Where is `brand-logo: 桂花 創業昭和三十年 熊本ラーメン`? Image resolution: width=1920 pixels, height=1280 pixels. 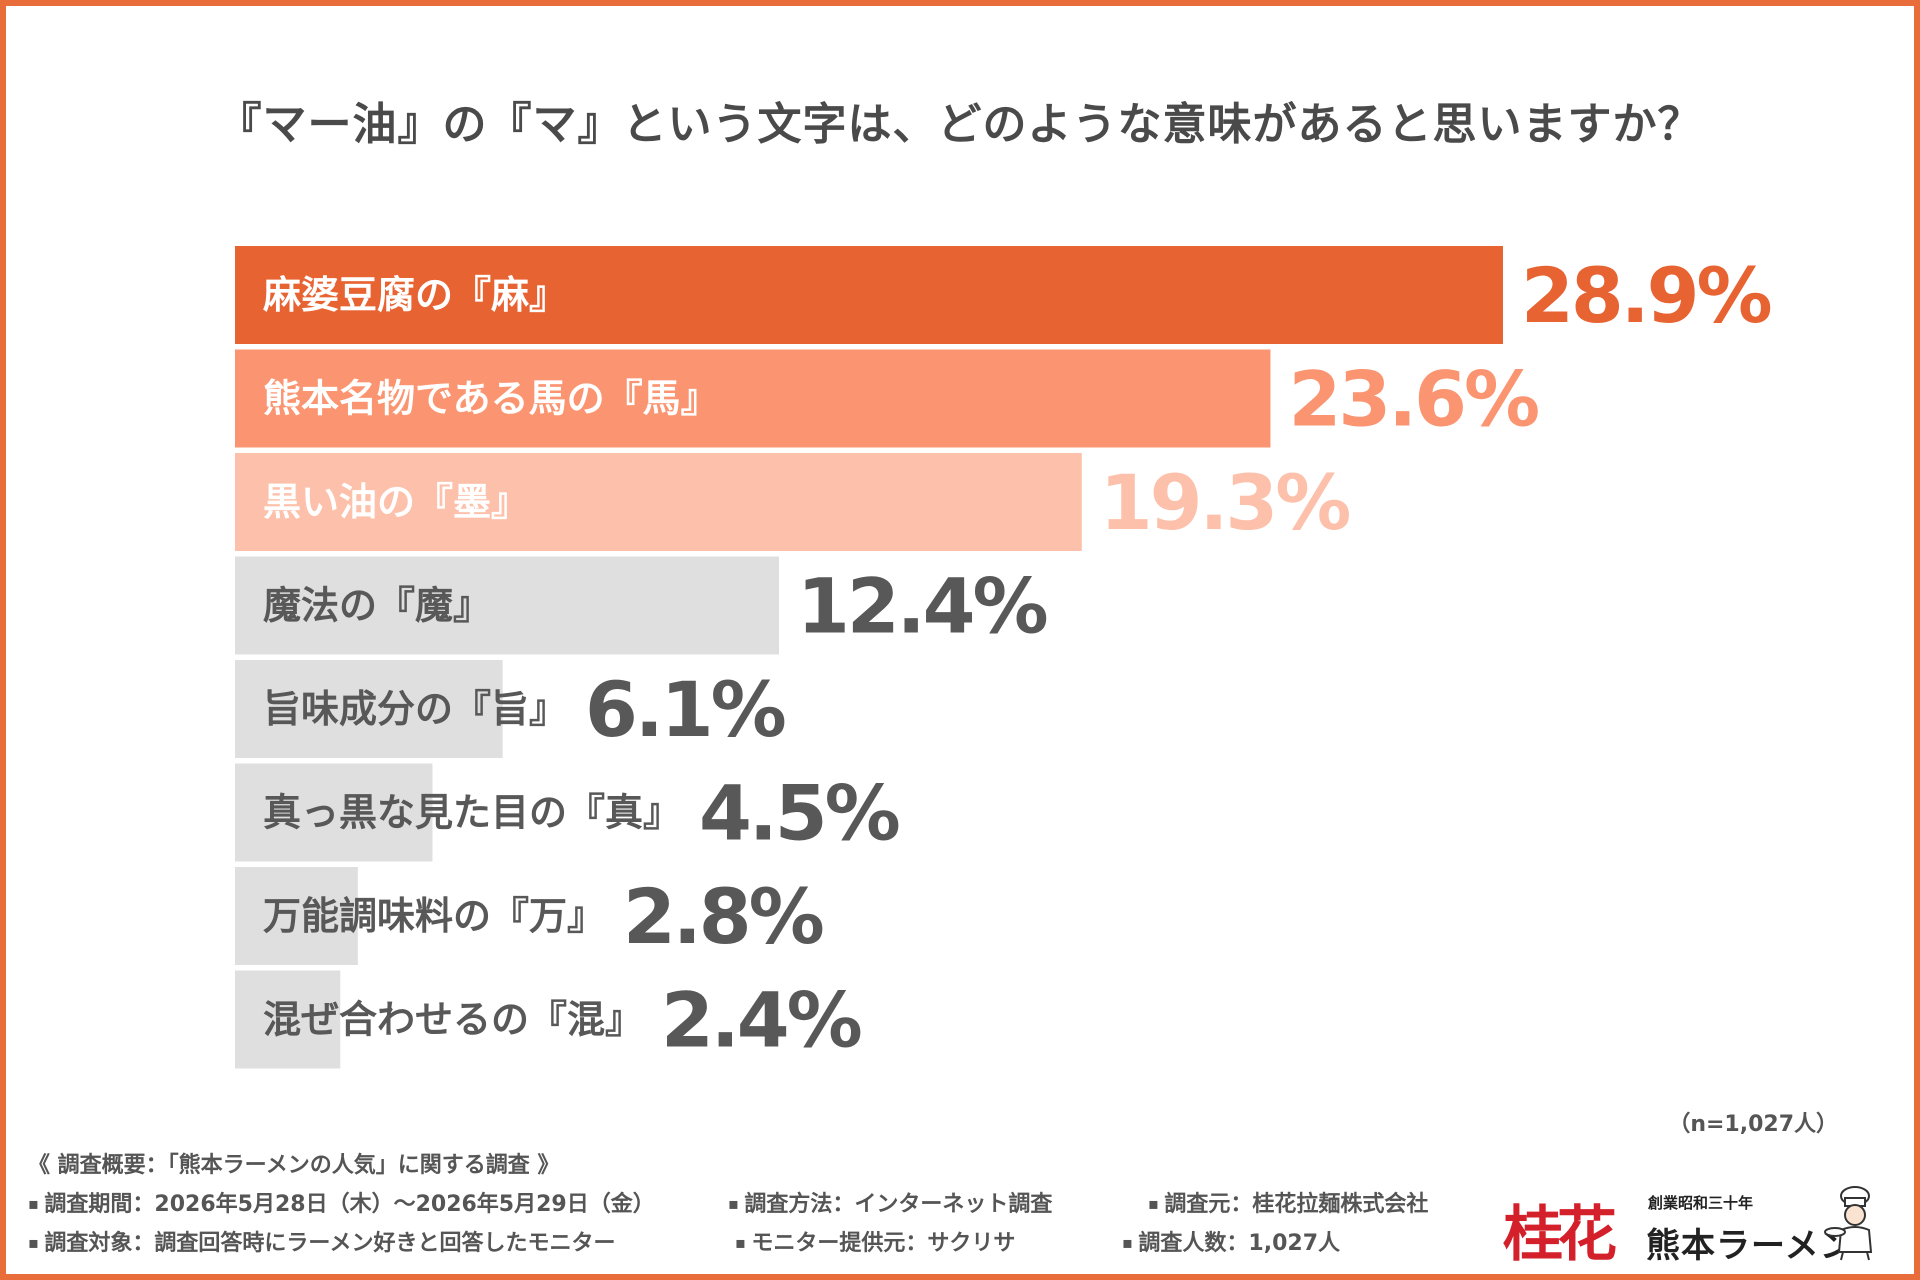
brand-logo: 桂花 創業昭和三十年 熊本ラーメン is located at coordinates (1693, 1227).